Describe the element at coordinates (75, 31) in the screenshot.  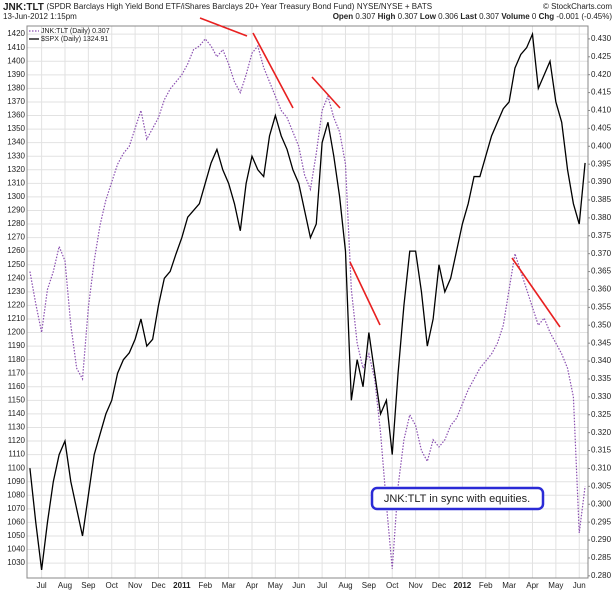
I see `legend-label: JNK:TLT (Daily) 0.307` at that location.